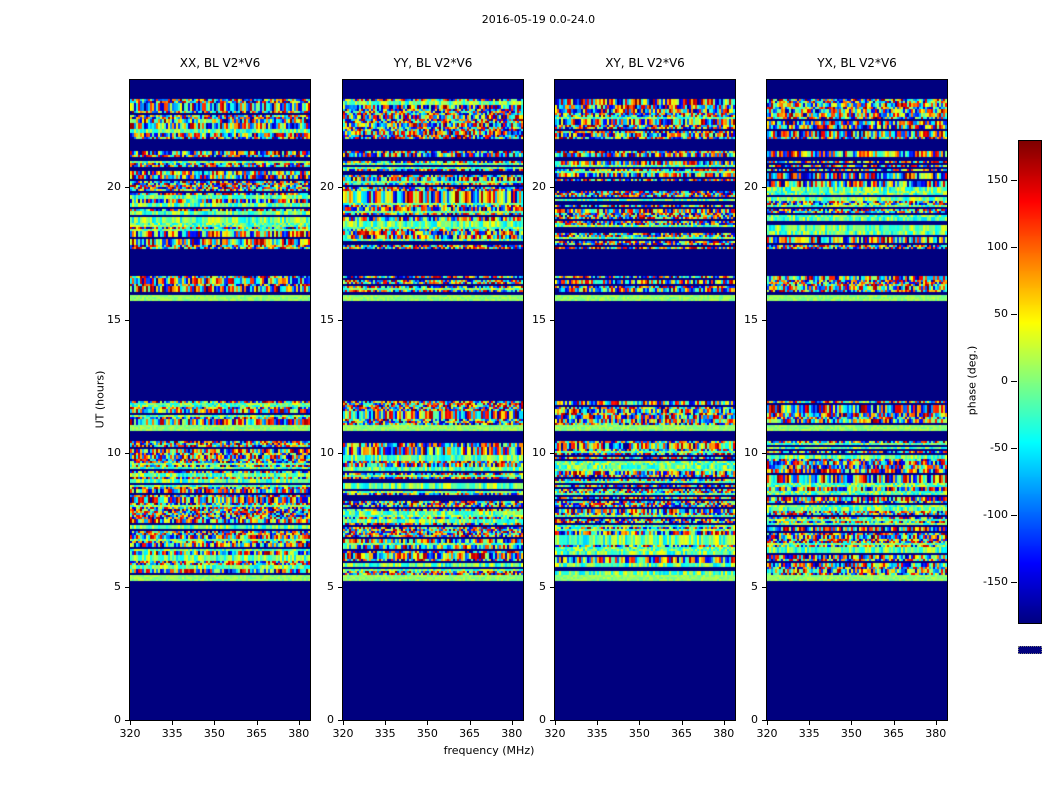  What do you see at coordinates (995, 581) in the screenshot?
I see `colorbar-tick-label: -150` at bounding box center [995, 581].